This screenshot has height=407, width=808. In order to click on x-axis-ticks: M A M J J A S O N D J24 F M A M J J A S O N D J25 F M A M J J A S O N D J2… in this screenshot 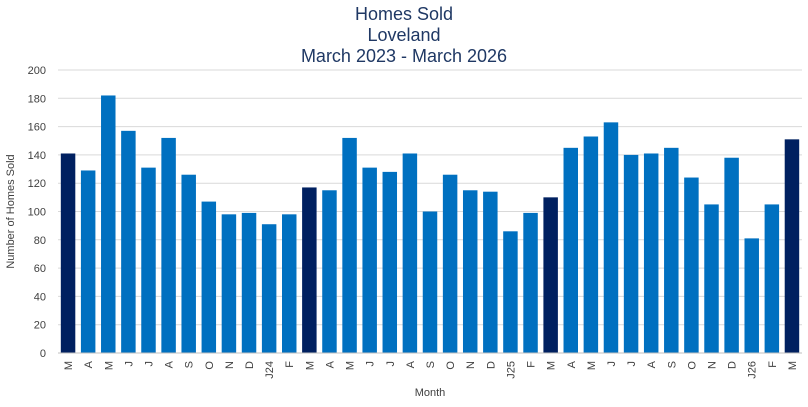, I will do `click(431, 369)`.